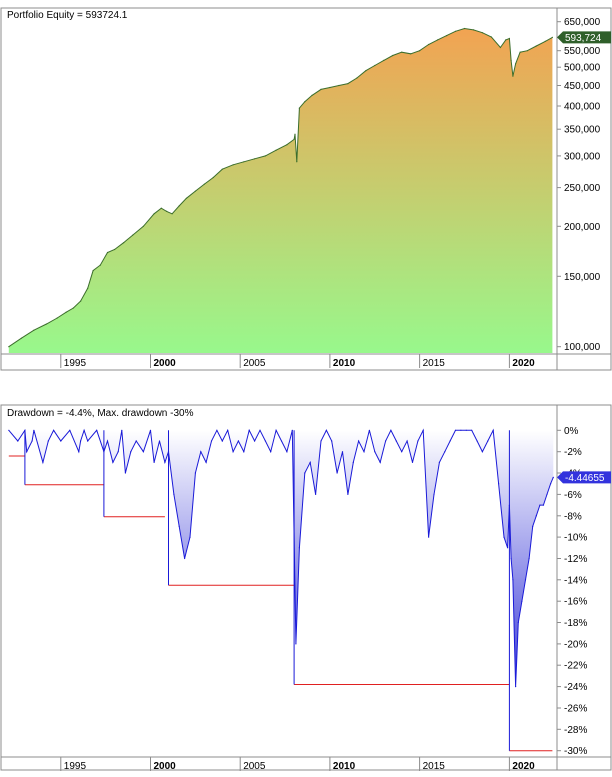  Describe the element at coordinates (575, 644) in the screenshot. I see `drawdown-y-tick-label: -20%` at that location.